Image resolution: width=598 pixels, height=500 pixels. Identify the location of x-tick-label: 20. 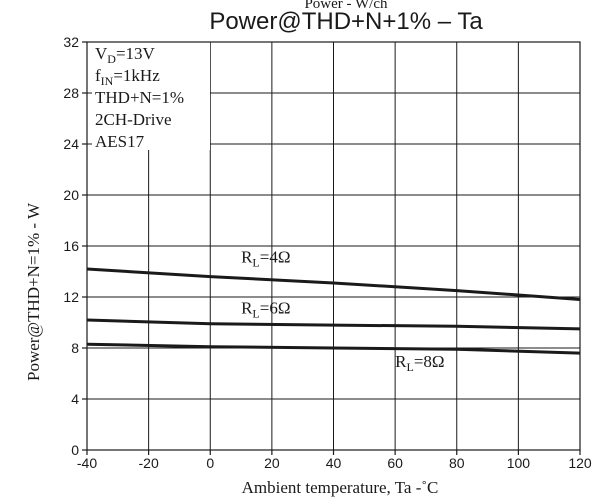
(272, 463).